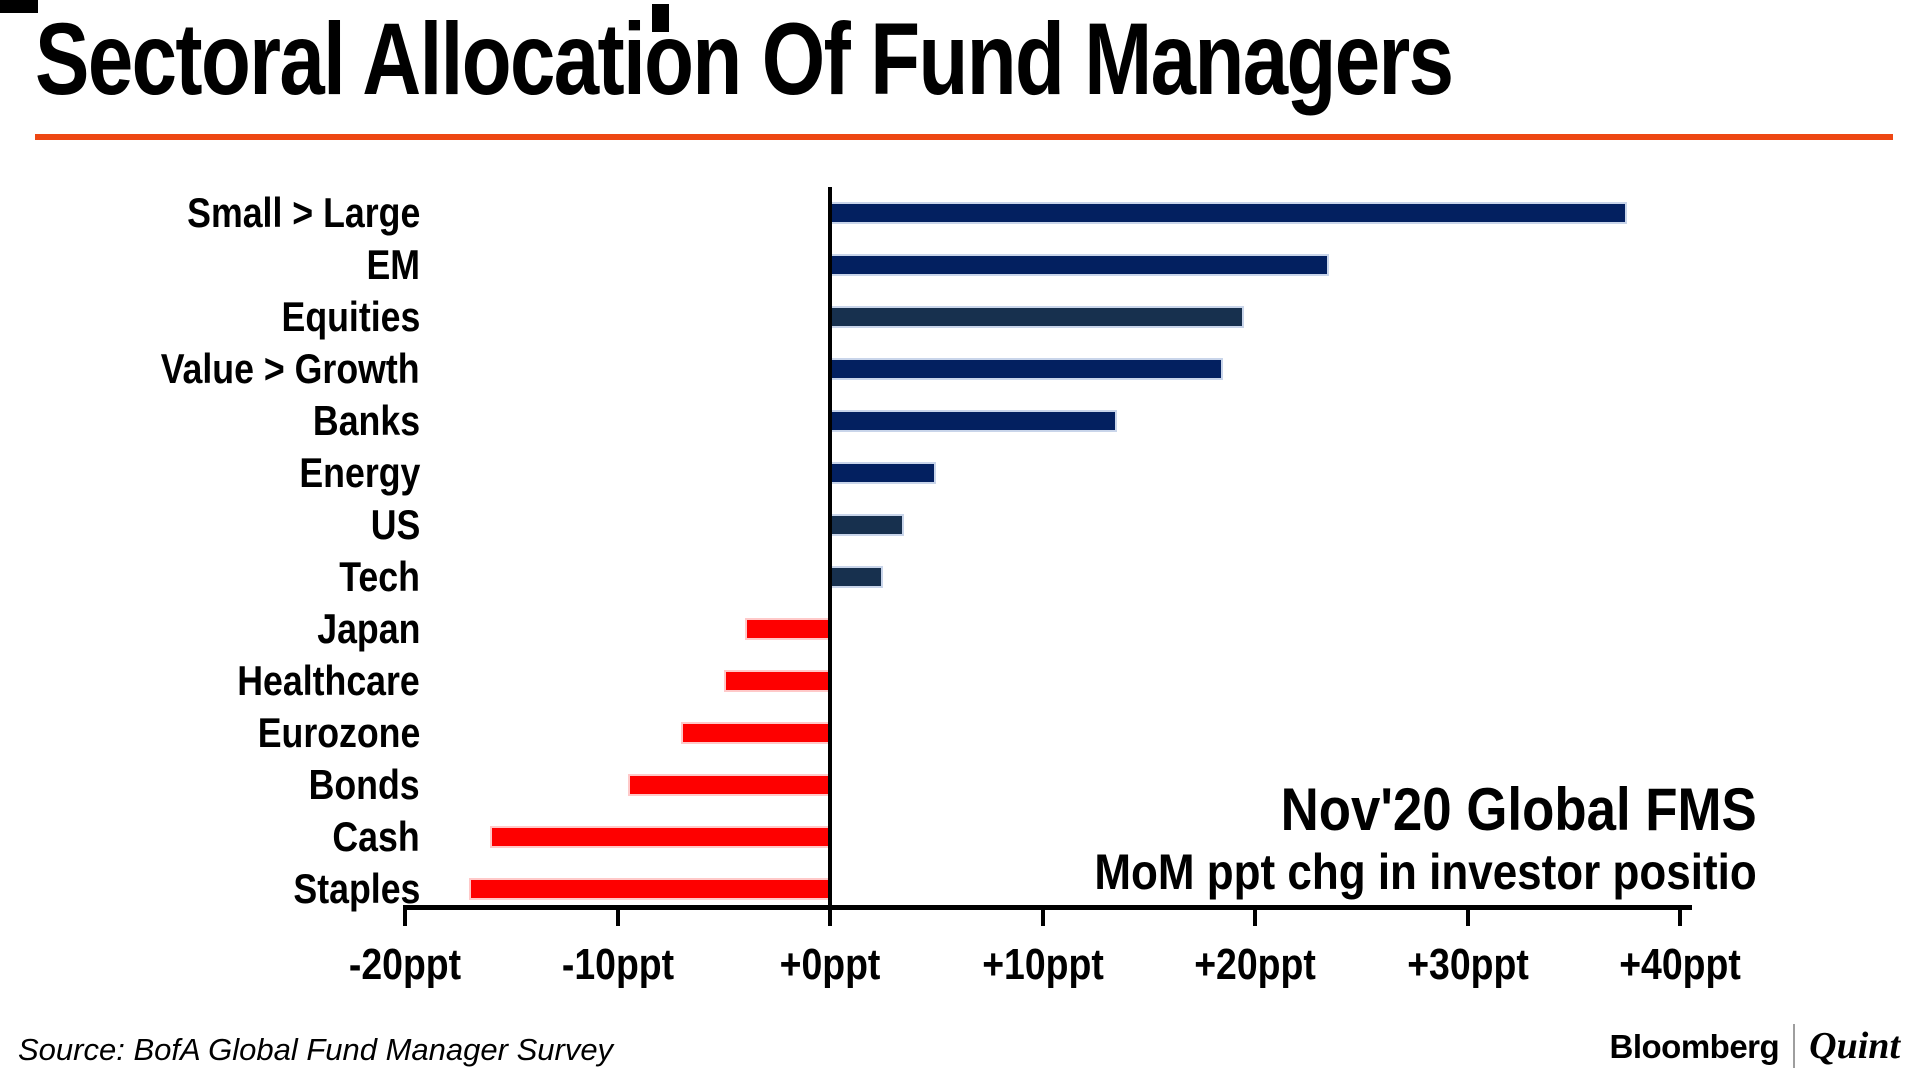  What do you see at coordinates (1518, 809) in the screenshot?
I see `annotation-survey-name: Nov'20 Global FMS` at bounding box center [1518, 809].